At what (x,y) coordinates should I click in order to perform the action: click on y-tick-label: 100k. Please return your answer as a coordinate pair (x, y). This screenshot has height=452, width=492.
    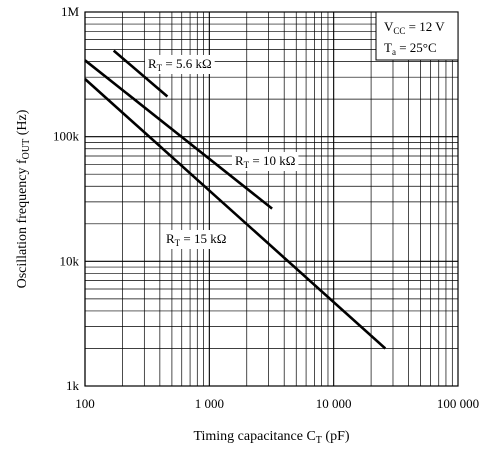
    Looking at the image, I should click on (66, 136).